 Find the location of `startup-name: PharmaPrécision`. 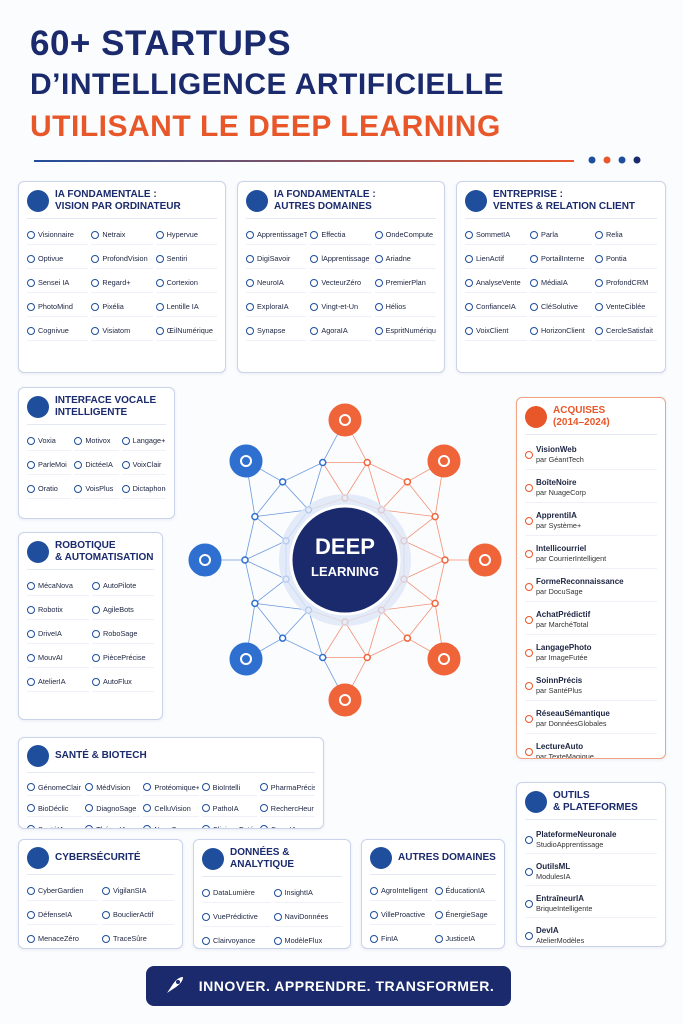

startup-name: PharmaPrécision is located at coordinates (292, 787).